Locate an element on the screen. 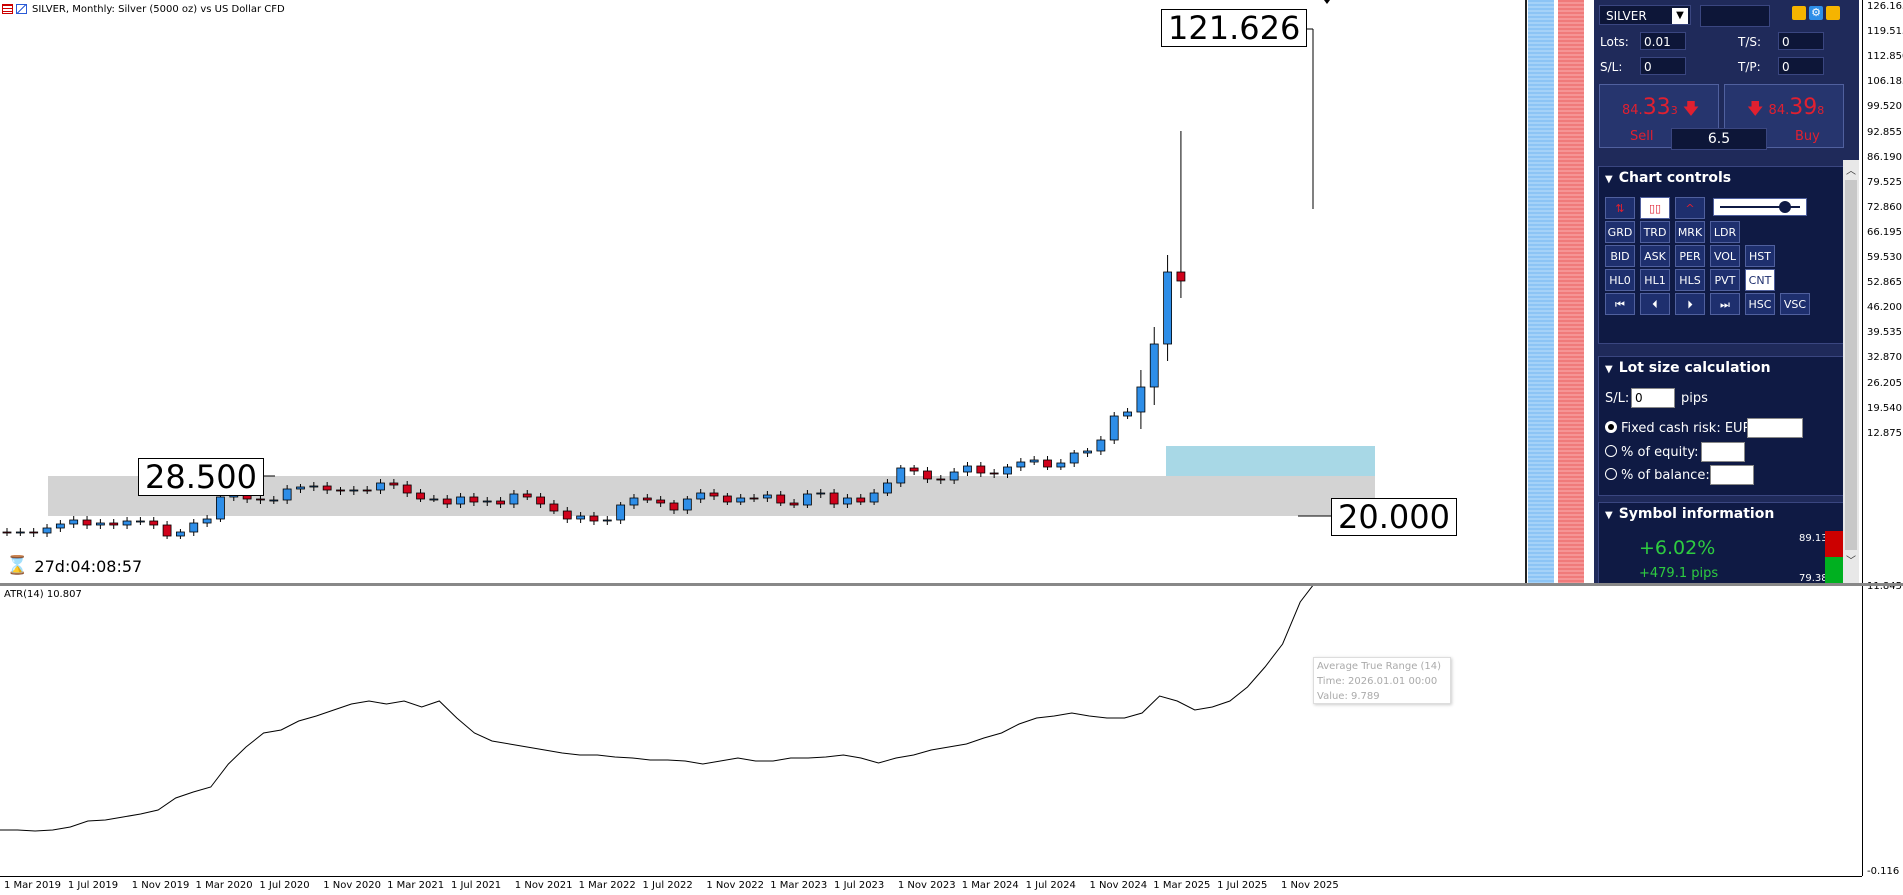 The width and height of the screenshot is (1903, 895). vsc-button: VSC is located at coordinates (1795, 304).